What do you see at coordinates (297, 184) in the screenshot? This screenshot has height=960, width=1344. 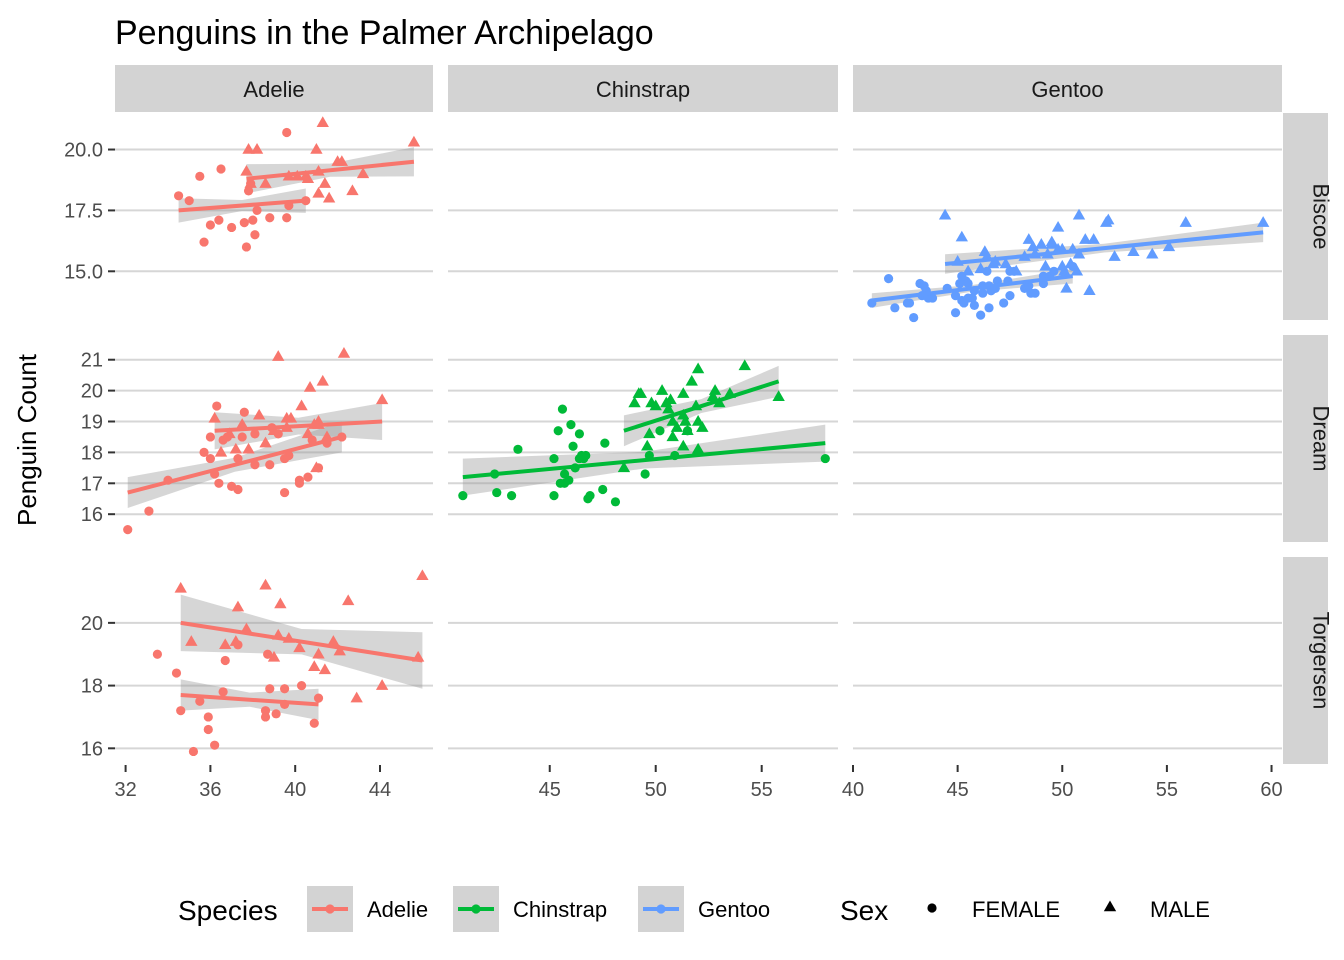 I see `panel-adelie-biscoe` at bounding box center [297, 184].